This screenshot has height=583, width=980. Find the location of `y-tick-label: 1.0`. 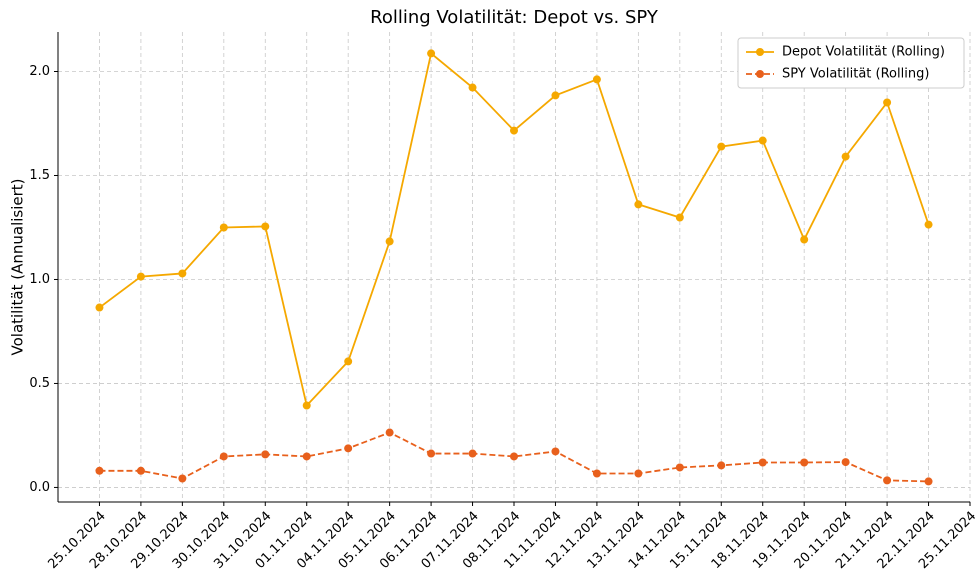

y-tick-label: 1.0 is located at coordinates (39, 279).